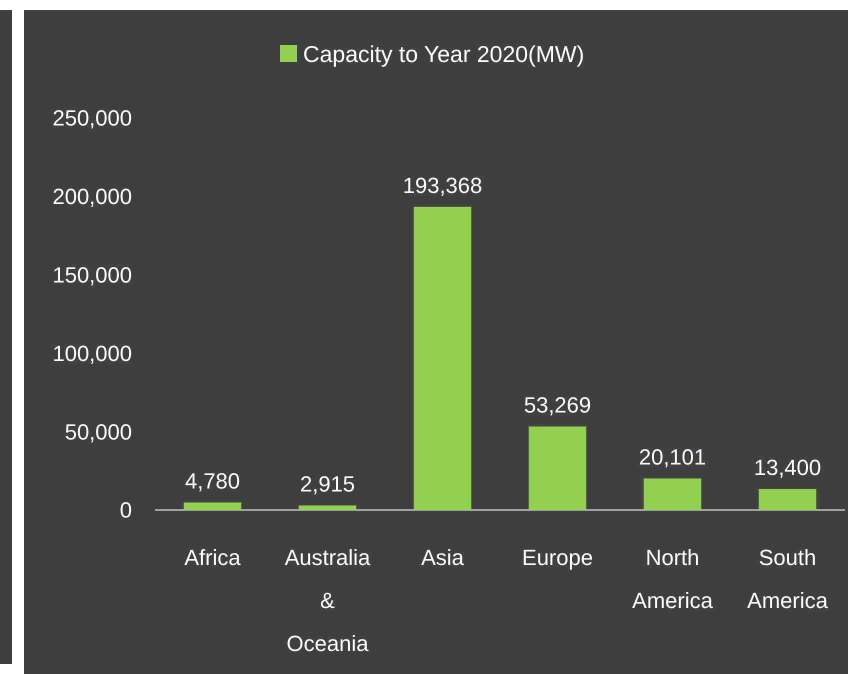 This screenshot has height=674, width=848. Describe the element at coordinates (328, 600) in the screenshot. I see `x-tick-label: Australia & Oceania` at that location.